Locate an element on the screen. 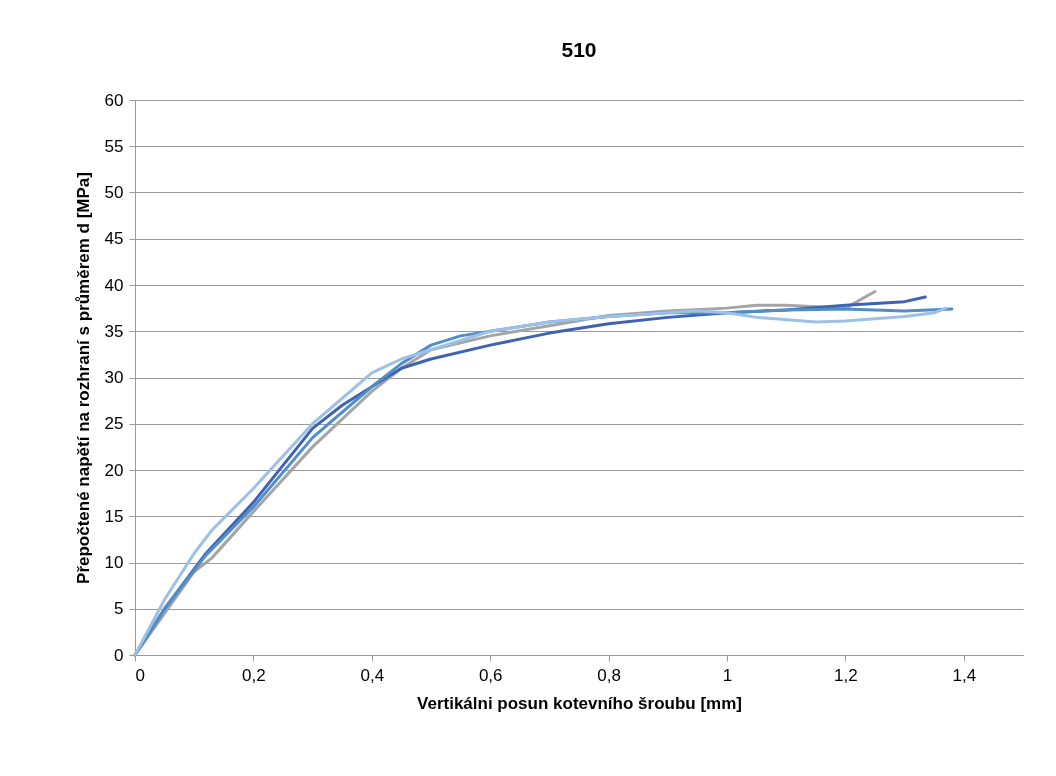 This screenshot has height=776, width=1056. x-axis-title: Vertikálni posun kotevního šroubu [mm] is located at coordinates (579, 703).